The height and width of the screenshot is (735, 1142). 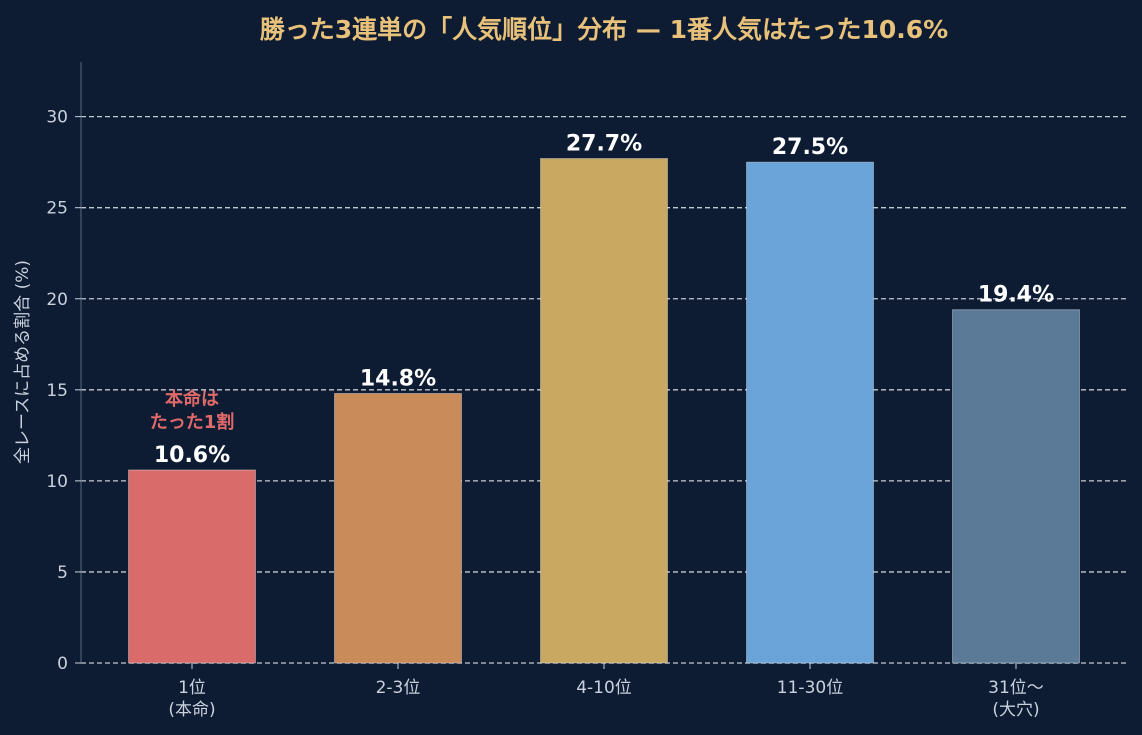 What do you see at coordinates (192, 688) in the screenshot?
I see `x-tick-label: 1位` at bounding box center [192, 688].